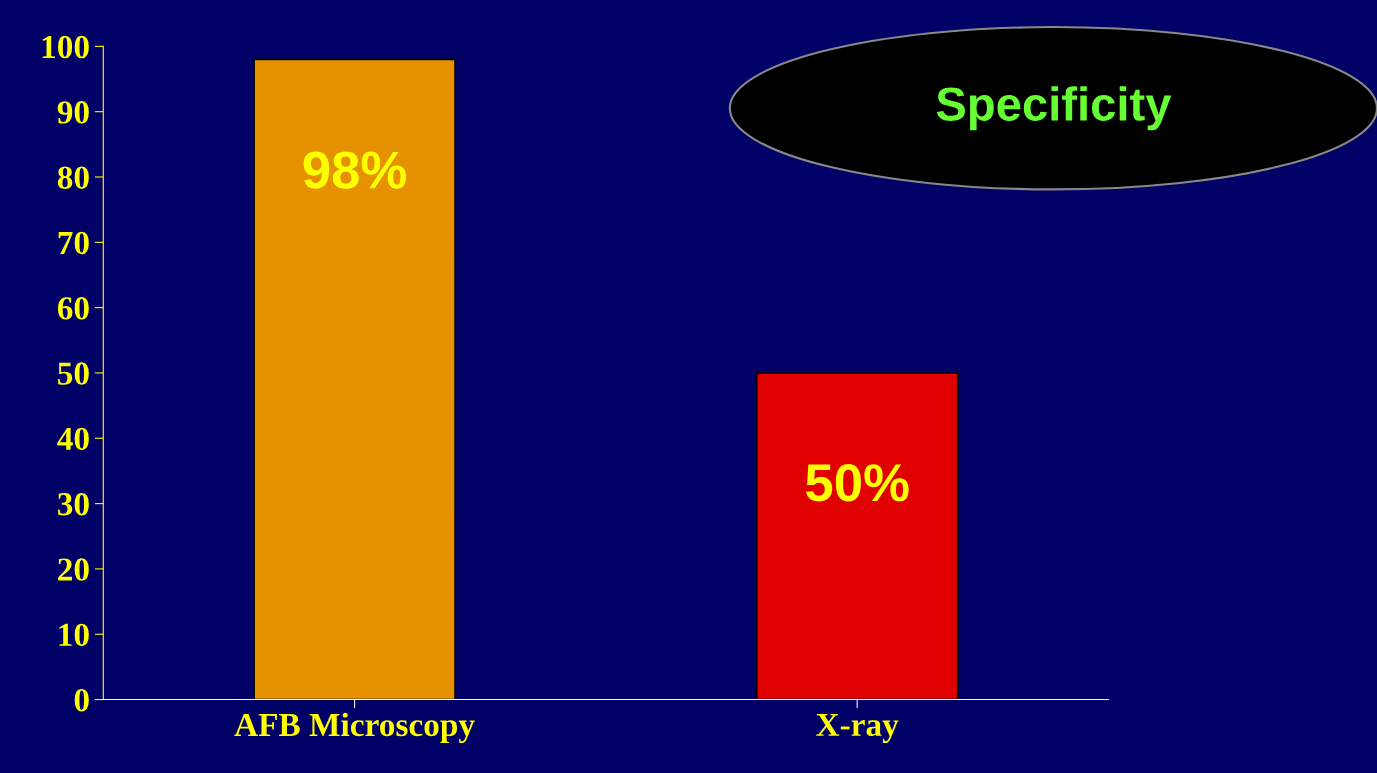 This screenshot has width=1377, height=773. I want to click on y-tick-label: 10, so click(74, 635).